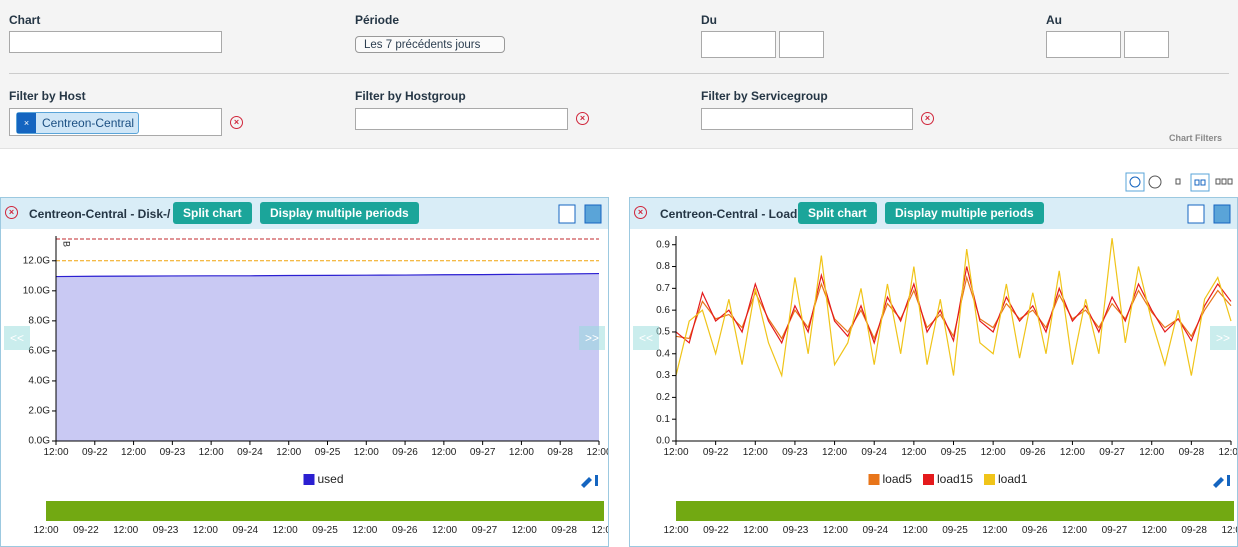 The height and width of the screenshot is (547, 1238). Describe the element at coordinates (39, 381) in the screenshot. I see `y-tick-label: 4.0G` at that location.